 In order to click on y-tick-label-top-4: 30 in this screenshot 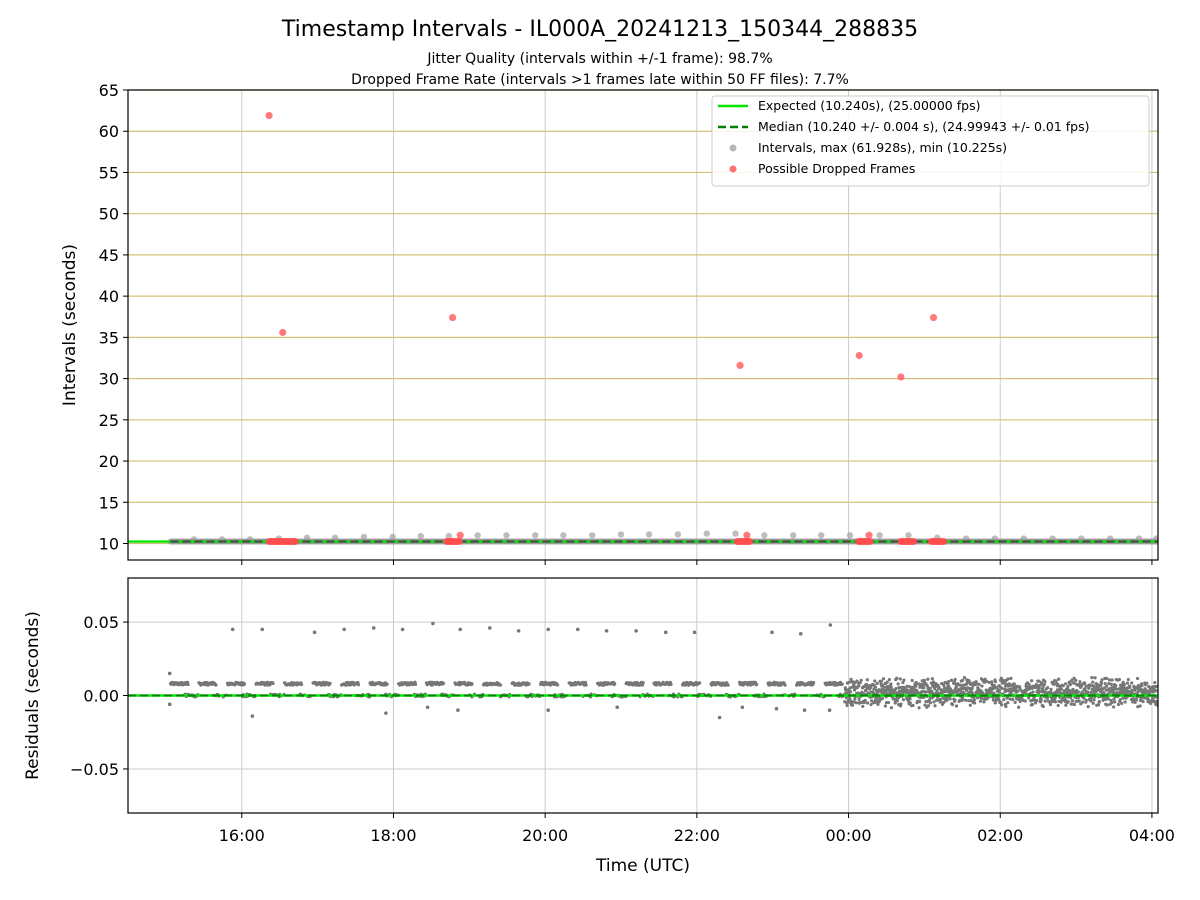, I will do `click(109, 379)`.